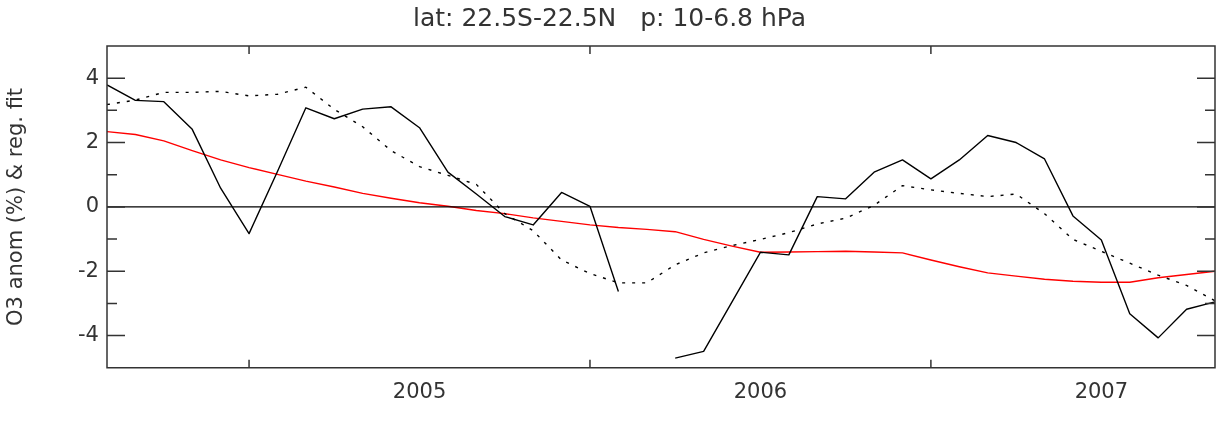 The image size is (1217, 421). Describe the element at coordinates (1101, 390) in the screenshot. I see `x-tick-label: 2007` at that location.